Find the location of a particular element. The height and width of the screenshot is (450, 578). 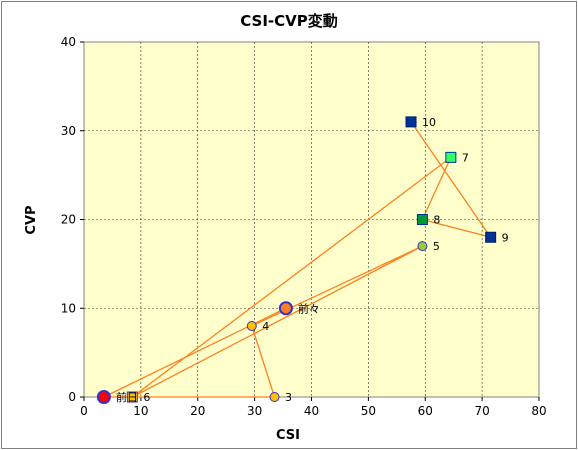

y-tick-label: 30 is located at coordinates (68, 131).